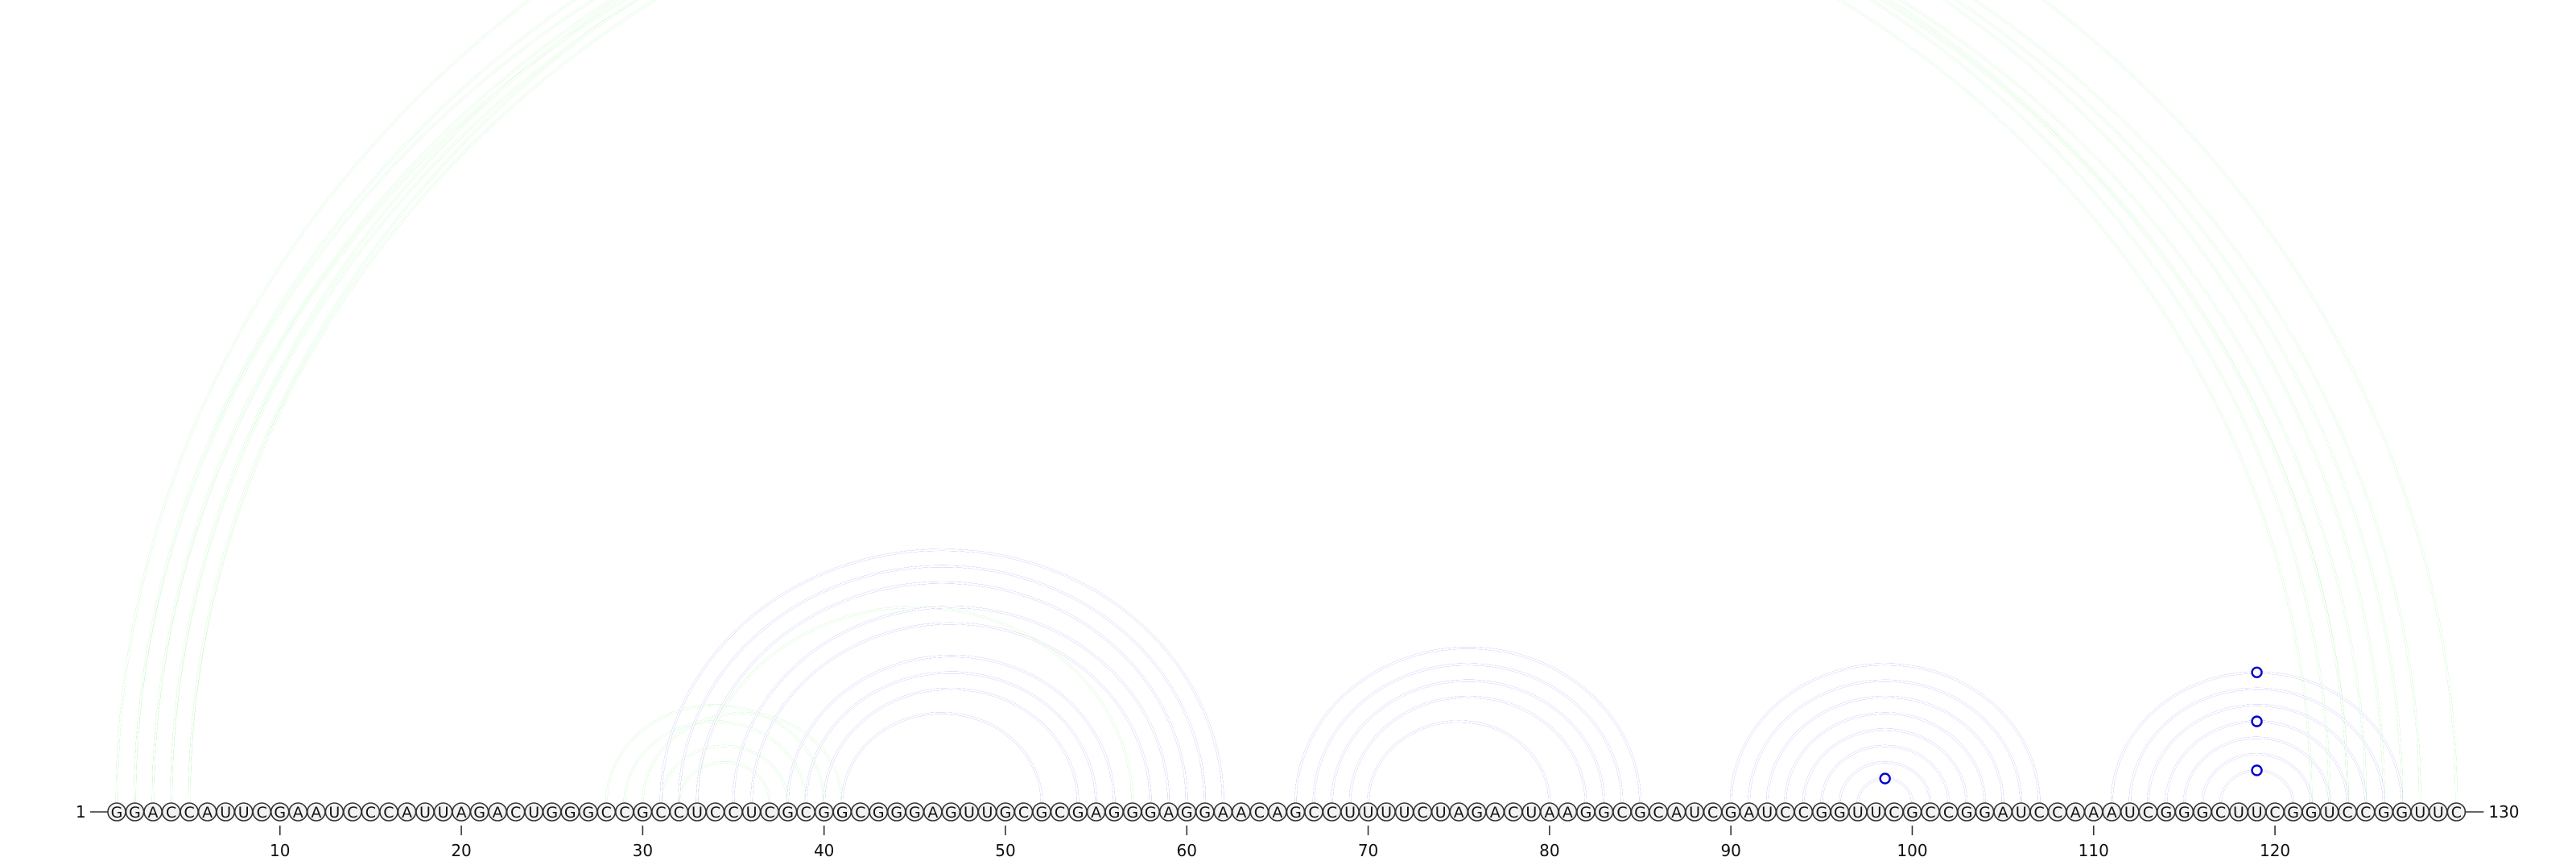  Describe the element at coordinates (1368, 812) in the screenshot. I see `nucleotide-70: U` at that location.